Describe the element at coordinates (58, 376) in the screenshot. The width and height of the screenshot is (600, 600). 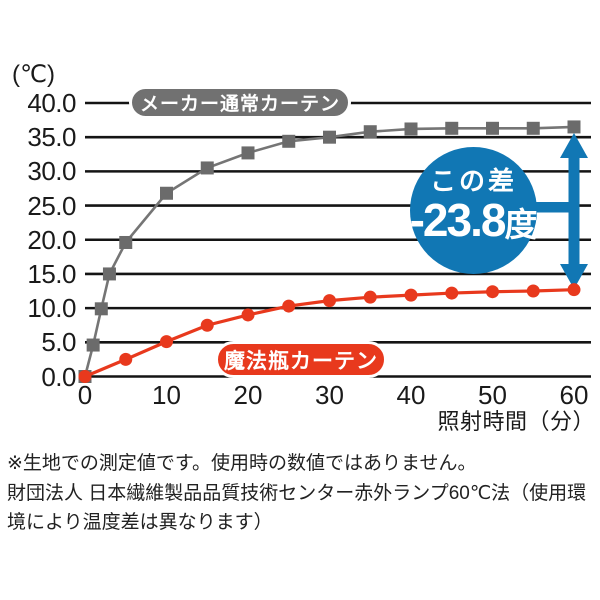
I see `y-tick-label: 0.0` at that location.